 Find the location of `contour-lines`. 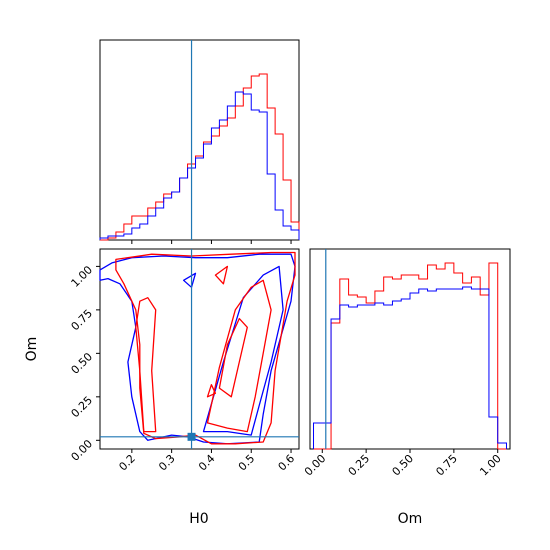

contour-lines is located at coordinates (197, 348).